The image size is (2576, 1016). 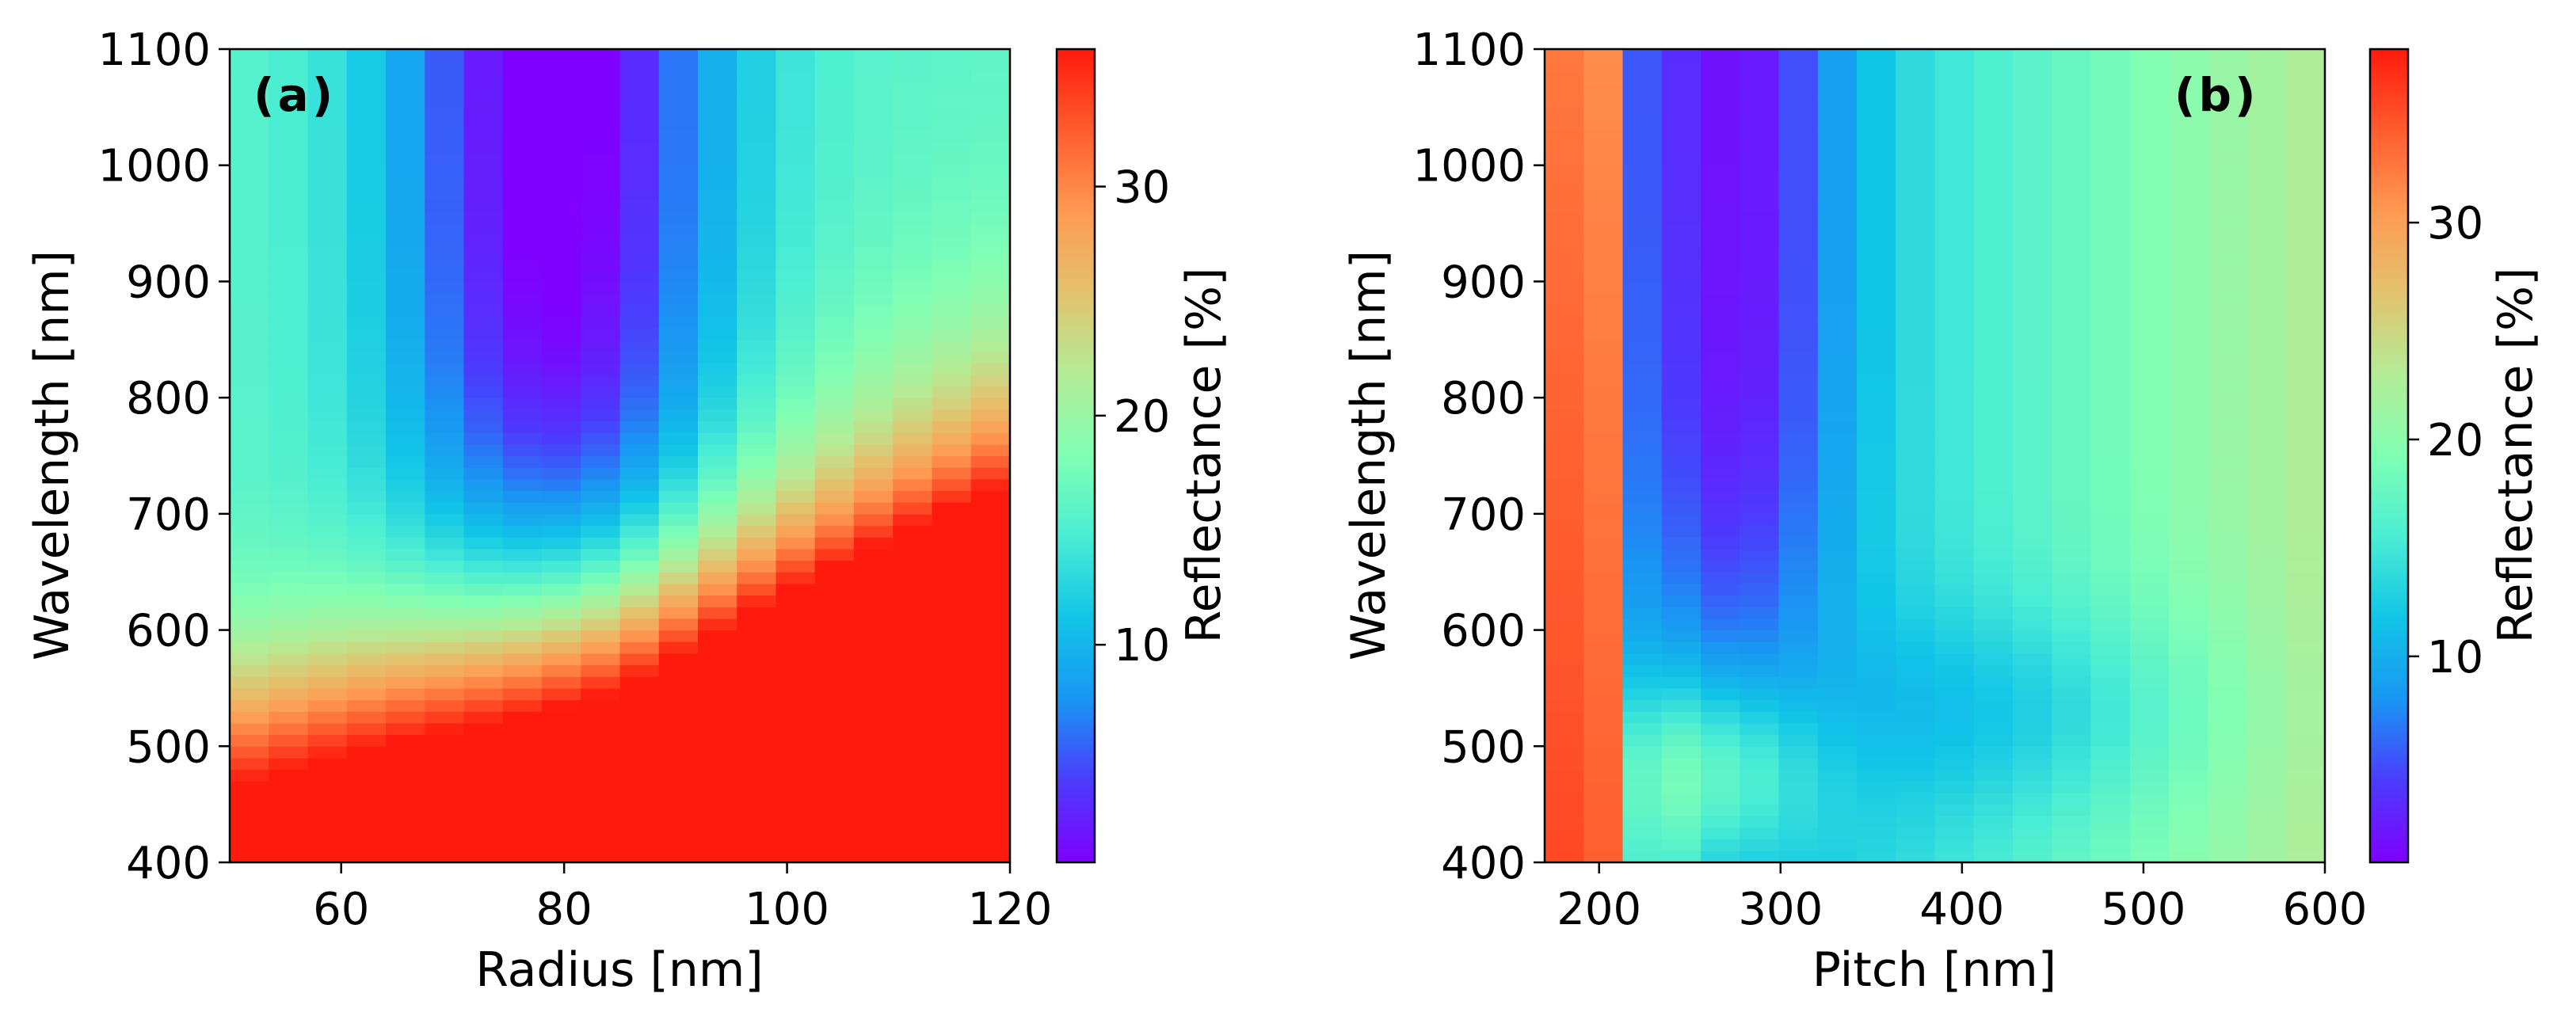 What do you see at coordinates (341, 909) in the screenshot?
I see `x-tick-label: 60` at bounding box center [341, 909].